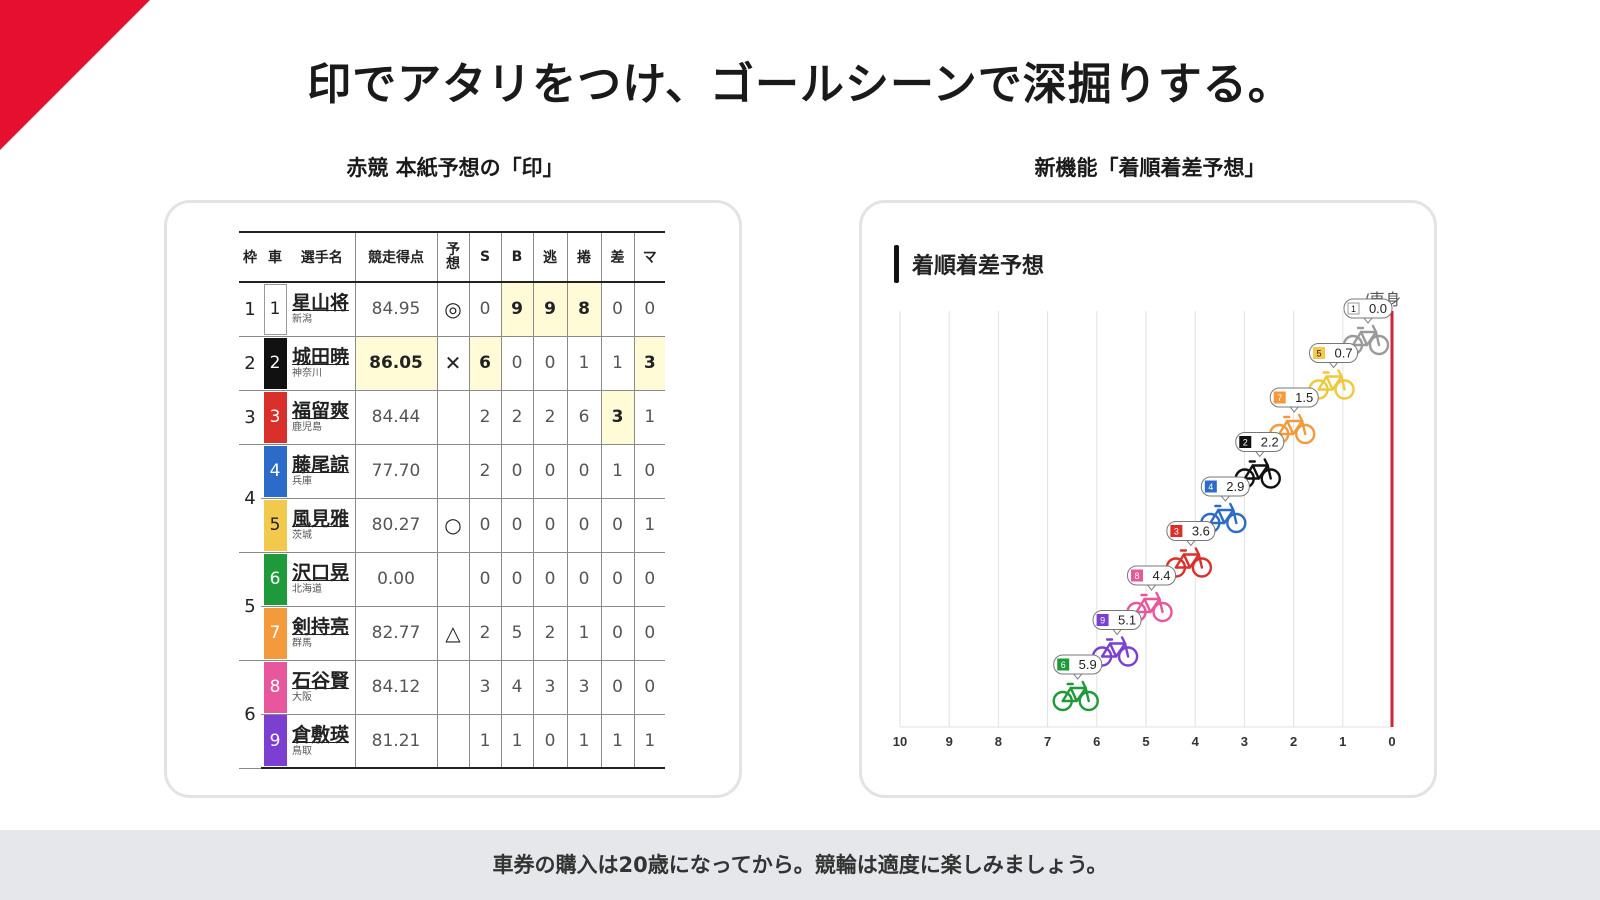 This screenshot has width=1600, height=900. What do you see at coordinates (583, 741) in the screenshot?
I see `stat-cell-makuri: 1` at bounding box center [583, 741].